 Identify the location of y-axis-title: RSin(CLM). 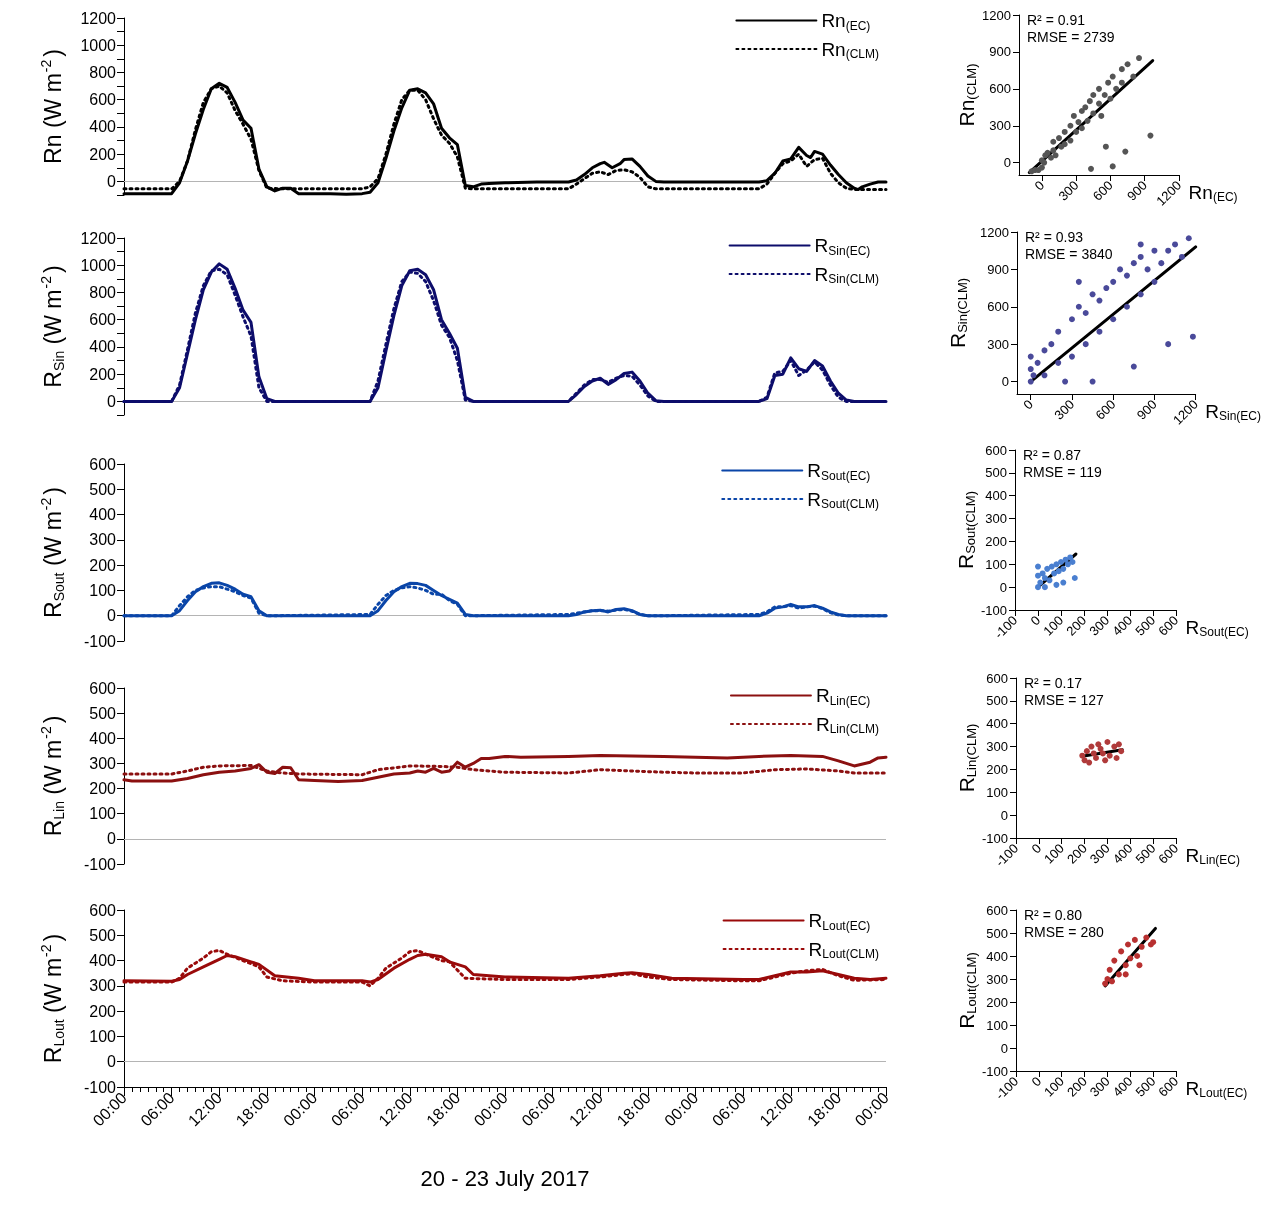
(958, 313).